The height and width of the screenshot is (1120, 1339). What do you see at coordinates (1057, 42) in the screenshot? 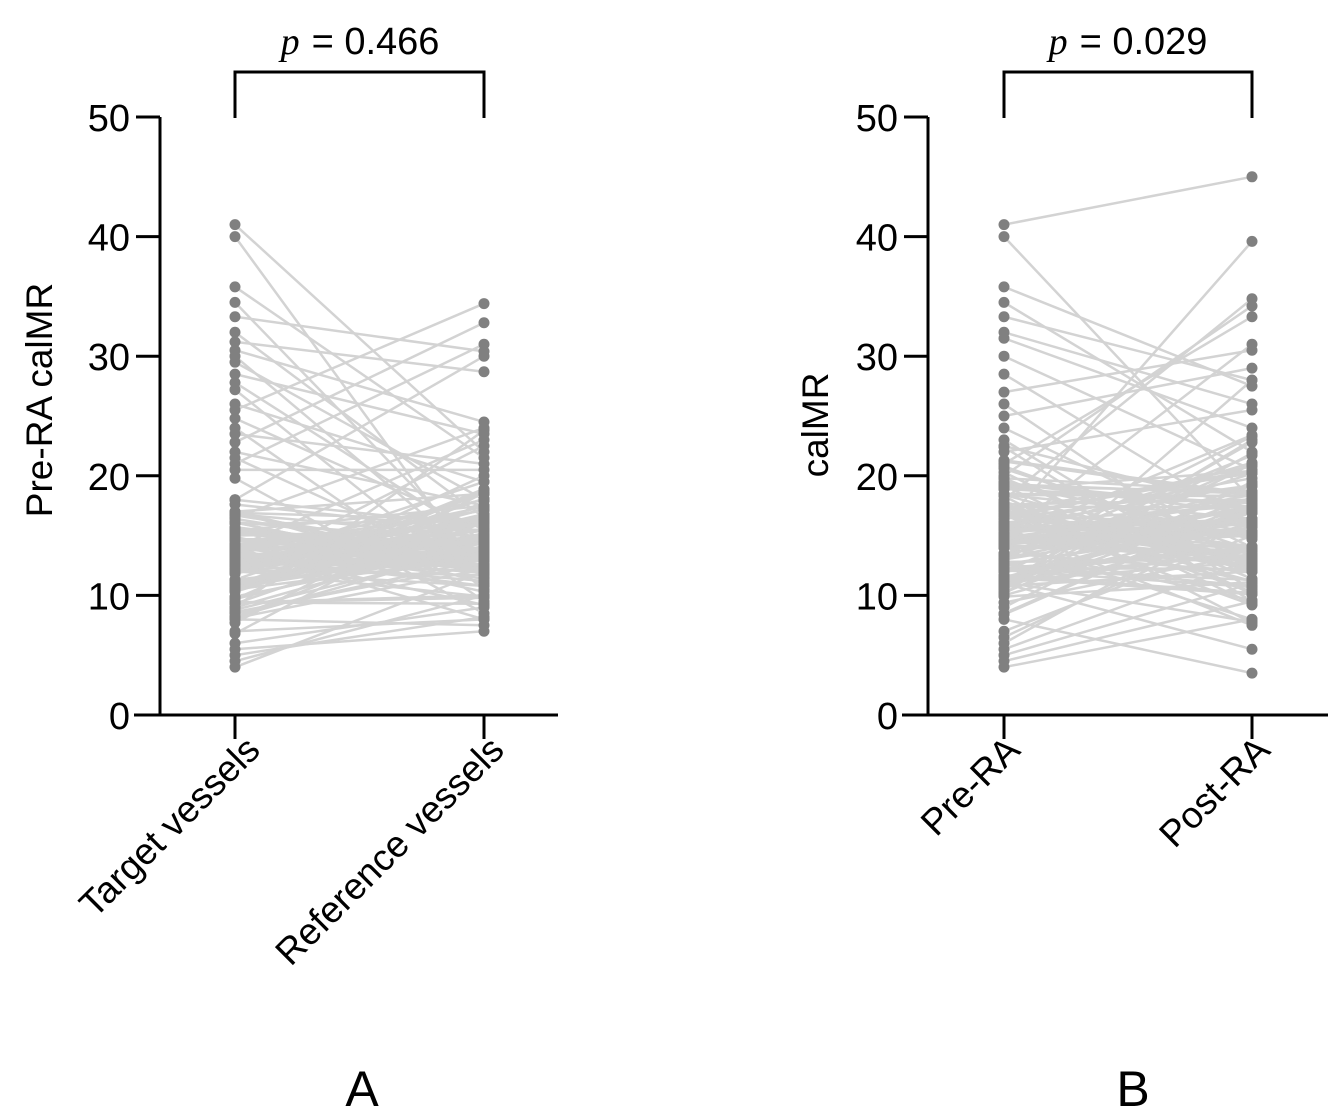
I see `panel-b-p-symbol: p` at bounding box center [1057, 42].